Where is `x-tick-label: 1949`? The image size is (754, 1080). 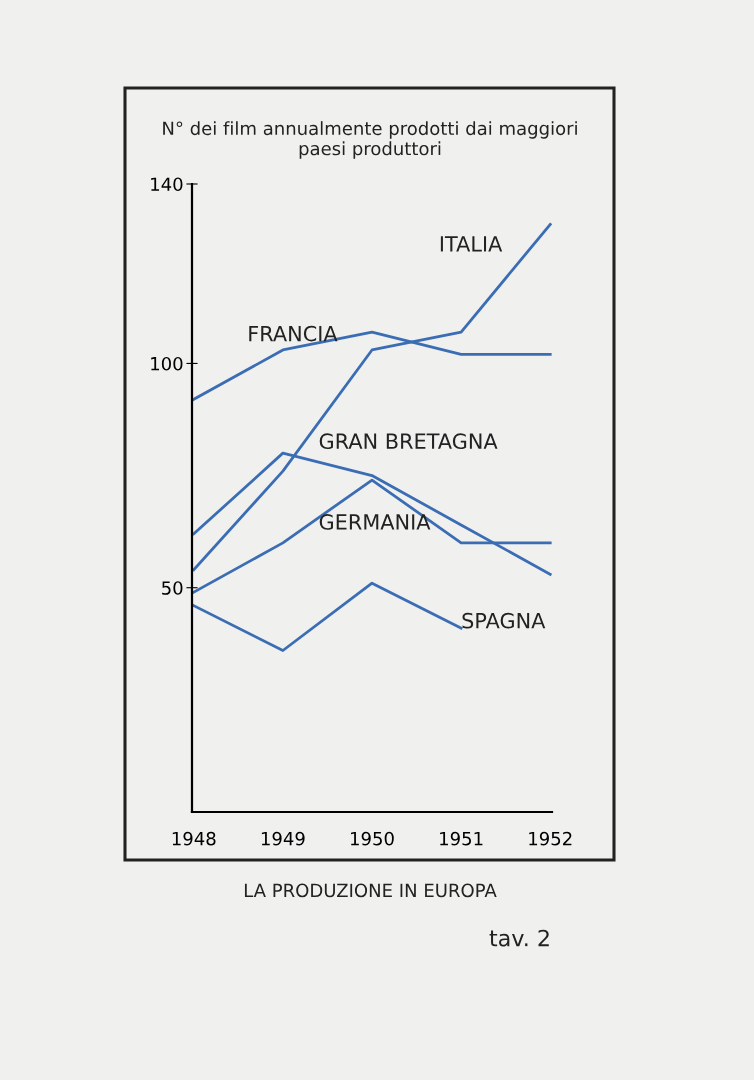 x-tick-label: 1949 is located at coordinates (283, 838).